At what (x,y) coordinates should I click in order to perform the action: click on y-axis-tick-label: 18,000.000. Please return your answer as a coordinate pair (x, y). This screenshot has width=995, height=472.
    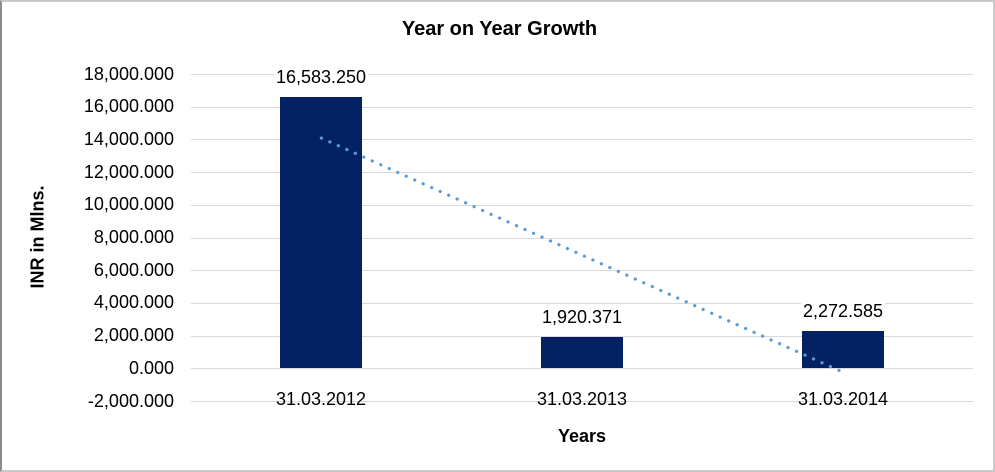
    Looking at the image, I should click on (128, 74).